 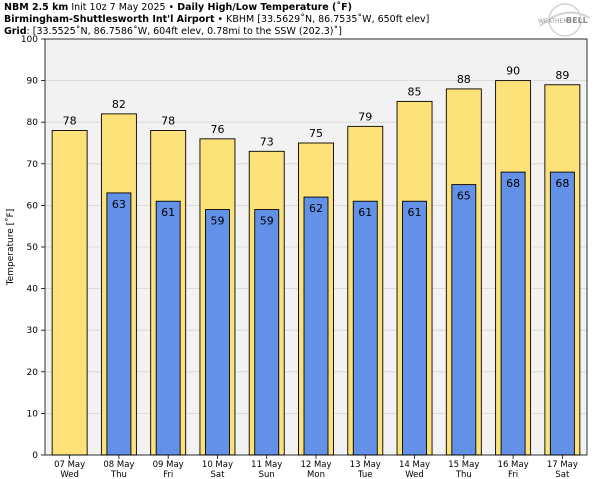 I want to click on y-tick-label: 100, so click(x=29, y=40).